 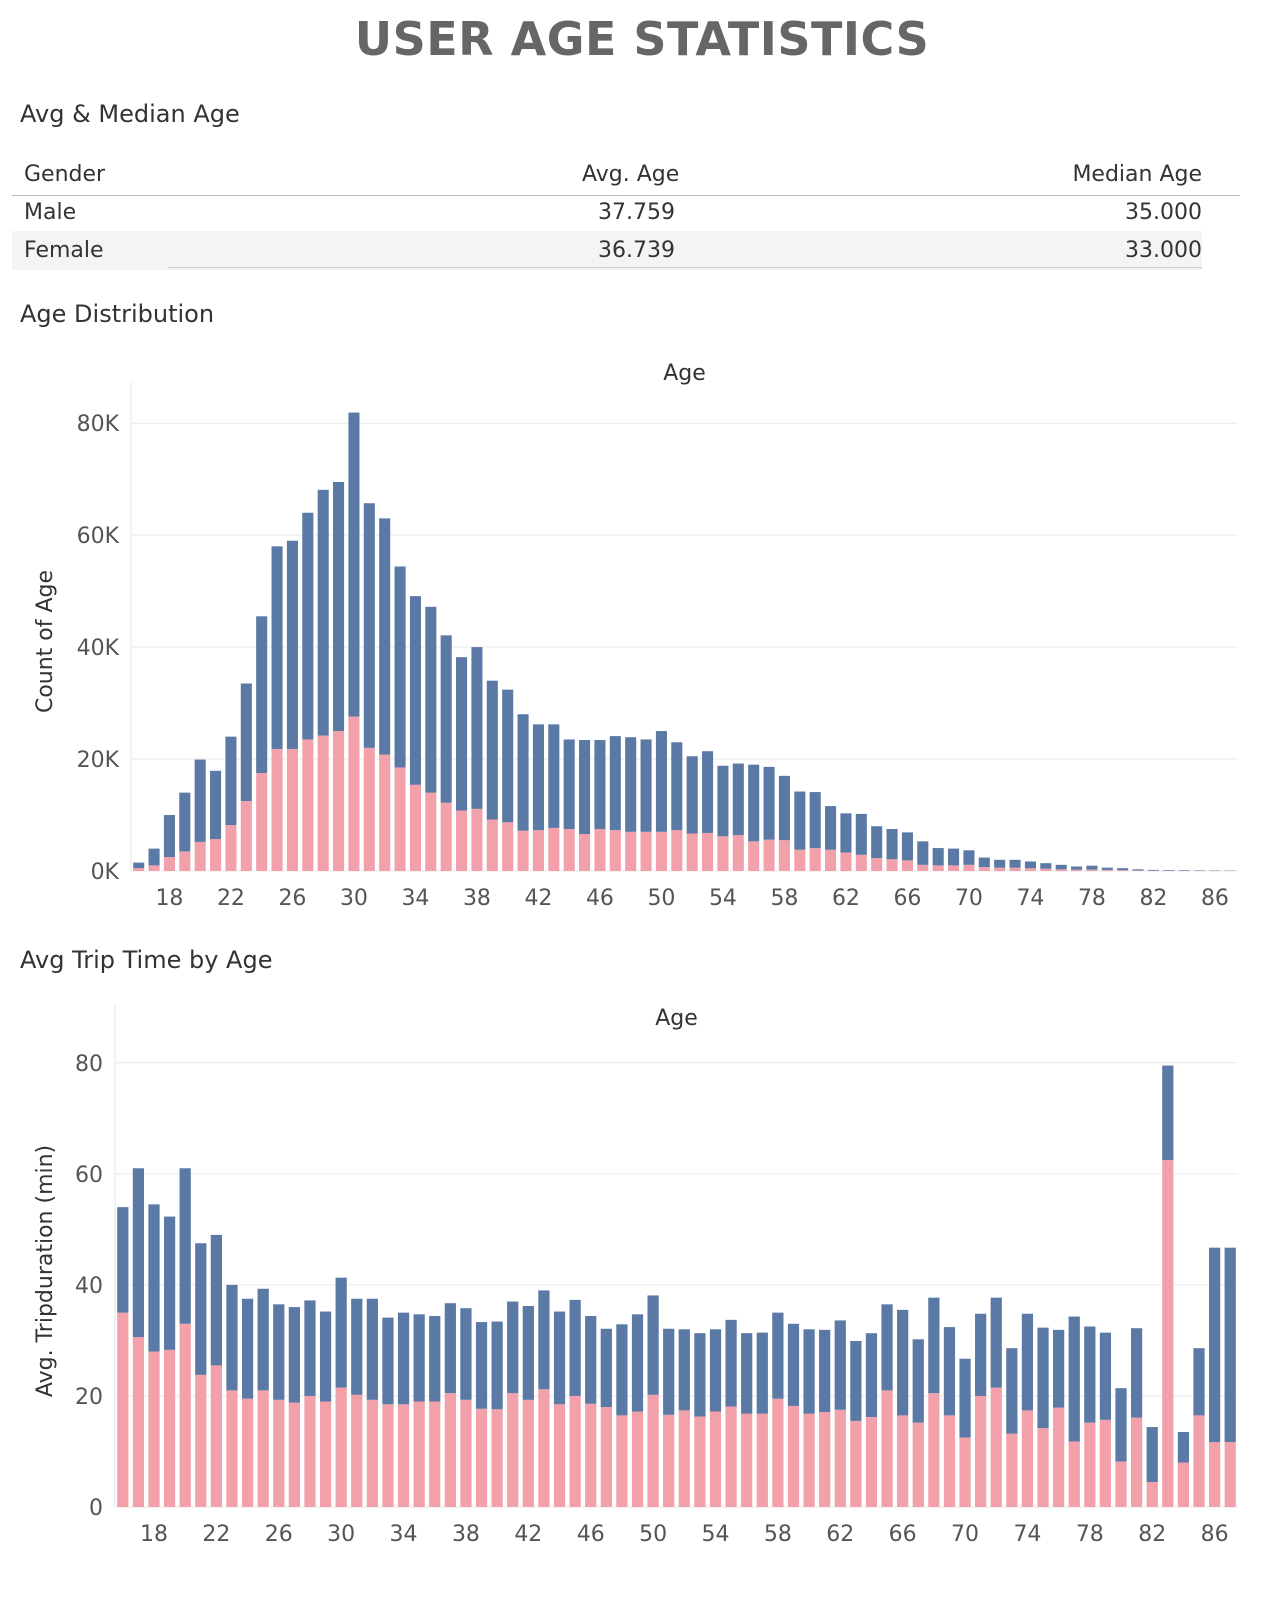 I want to click on cell-avg-age: 36.739, so click(x=636, y=250).